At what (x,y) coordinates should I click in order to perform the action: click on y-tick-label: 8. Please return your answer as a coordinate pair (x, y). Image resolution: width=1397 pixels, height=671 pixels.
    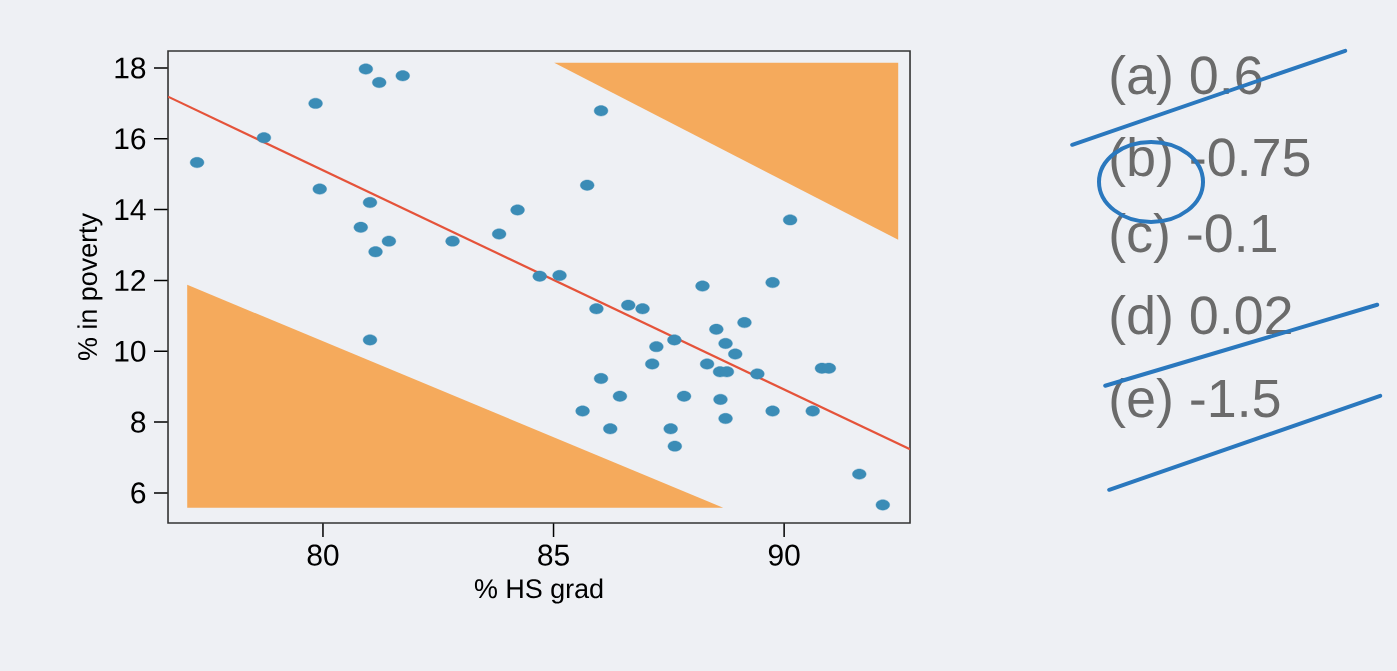
    Looking at the image, I should click on (138, 422).